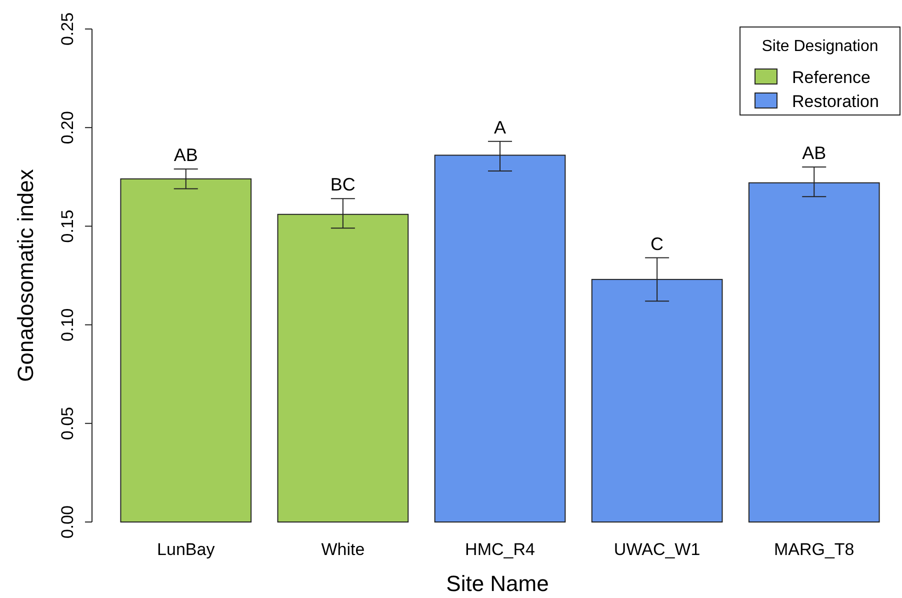 The width and height of the screenshot is (902, 598). What do you see at coordinates (67, 423) in the screenshot?
I see `y-tick-label: 0.05` at bounding box center [67, 423].